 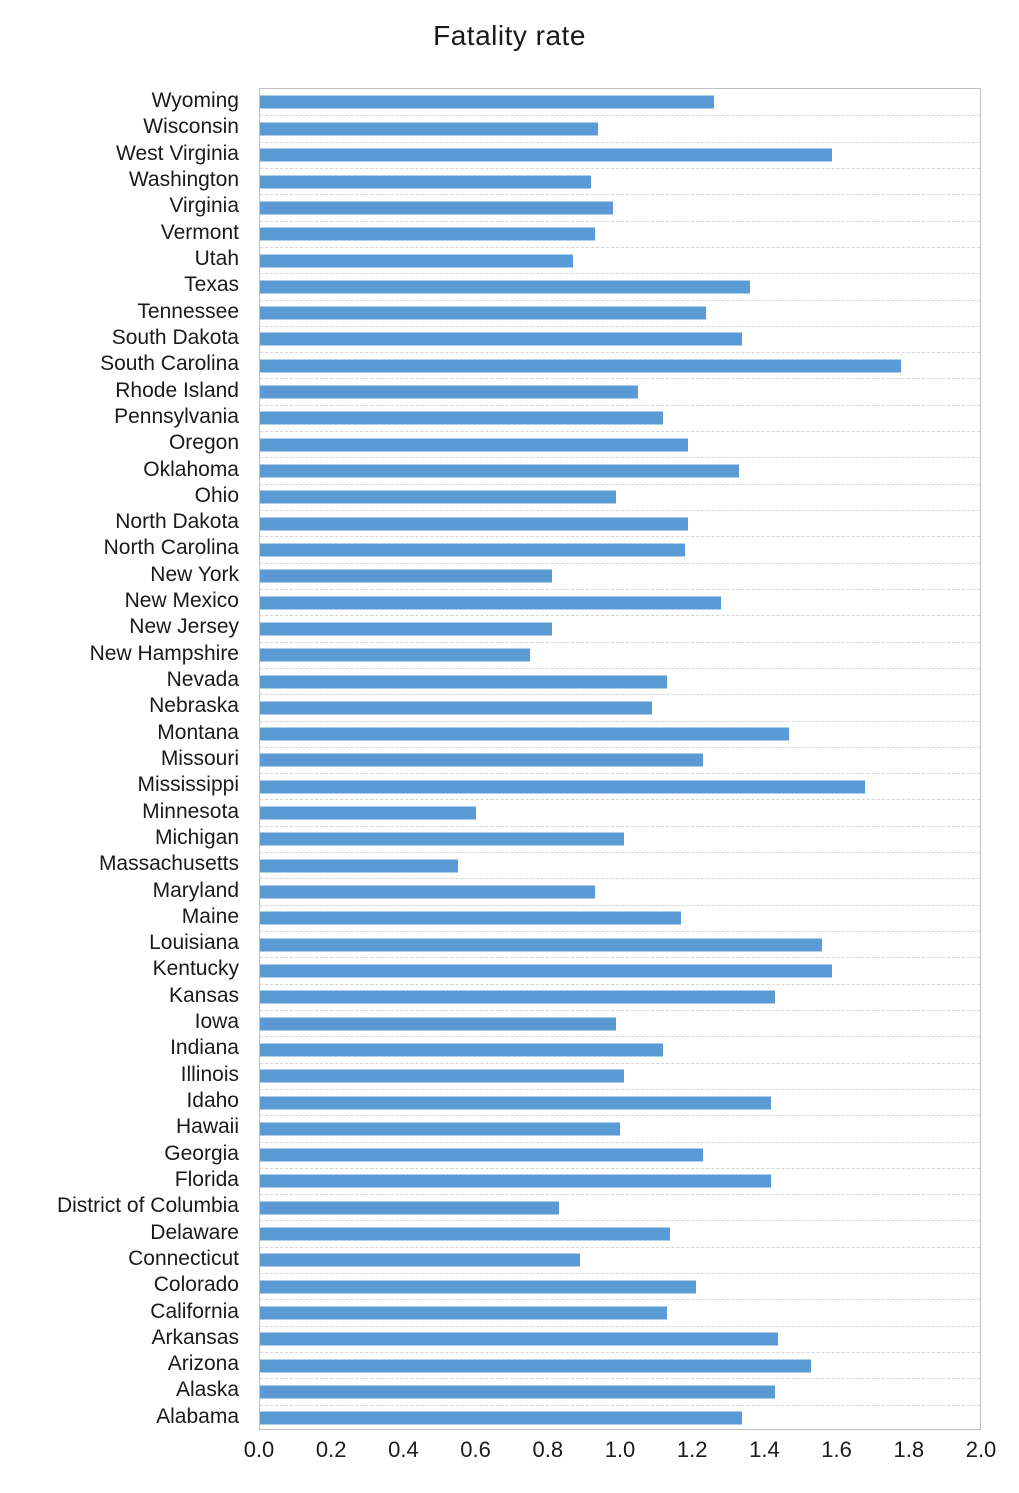 I want to click on bar-oregon, so click(x=474, y=445).